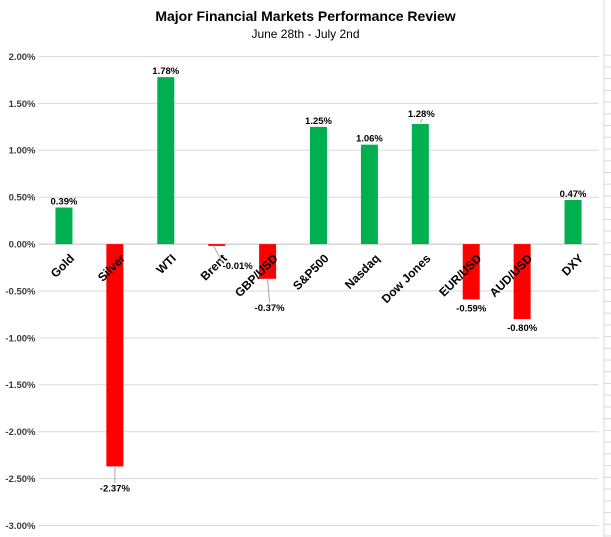 This screenshot has width=611, height=537. What do you see at coordinates (522, 282) in the screenshot?
I see `bar-AUD/USD` at bounding box center [522, 282].